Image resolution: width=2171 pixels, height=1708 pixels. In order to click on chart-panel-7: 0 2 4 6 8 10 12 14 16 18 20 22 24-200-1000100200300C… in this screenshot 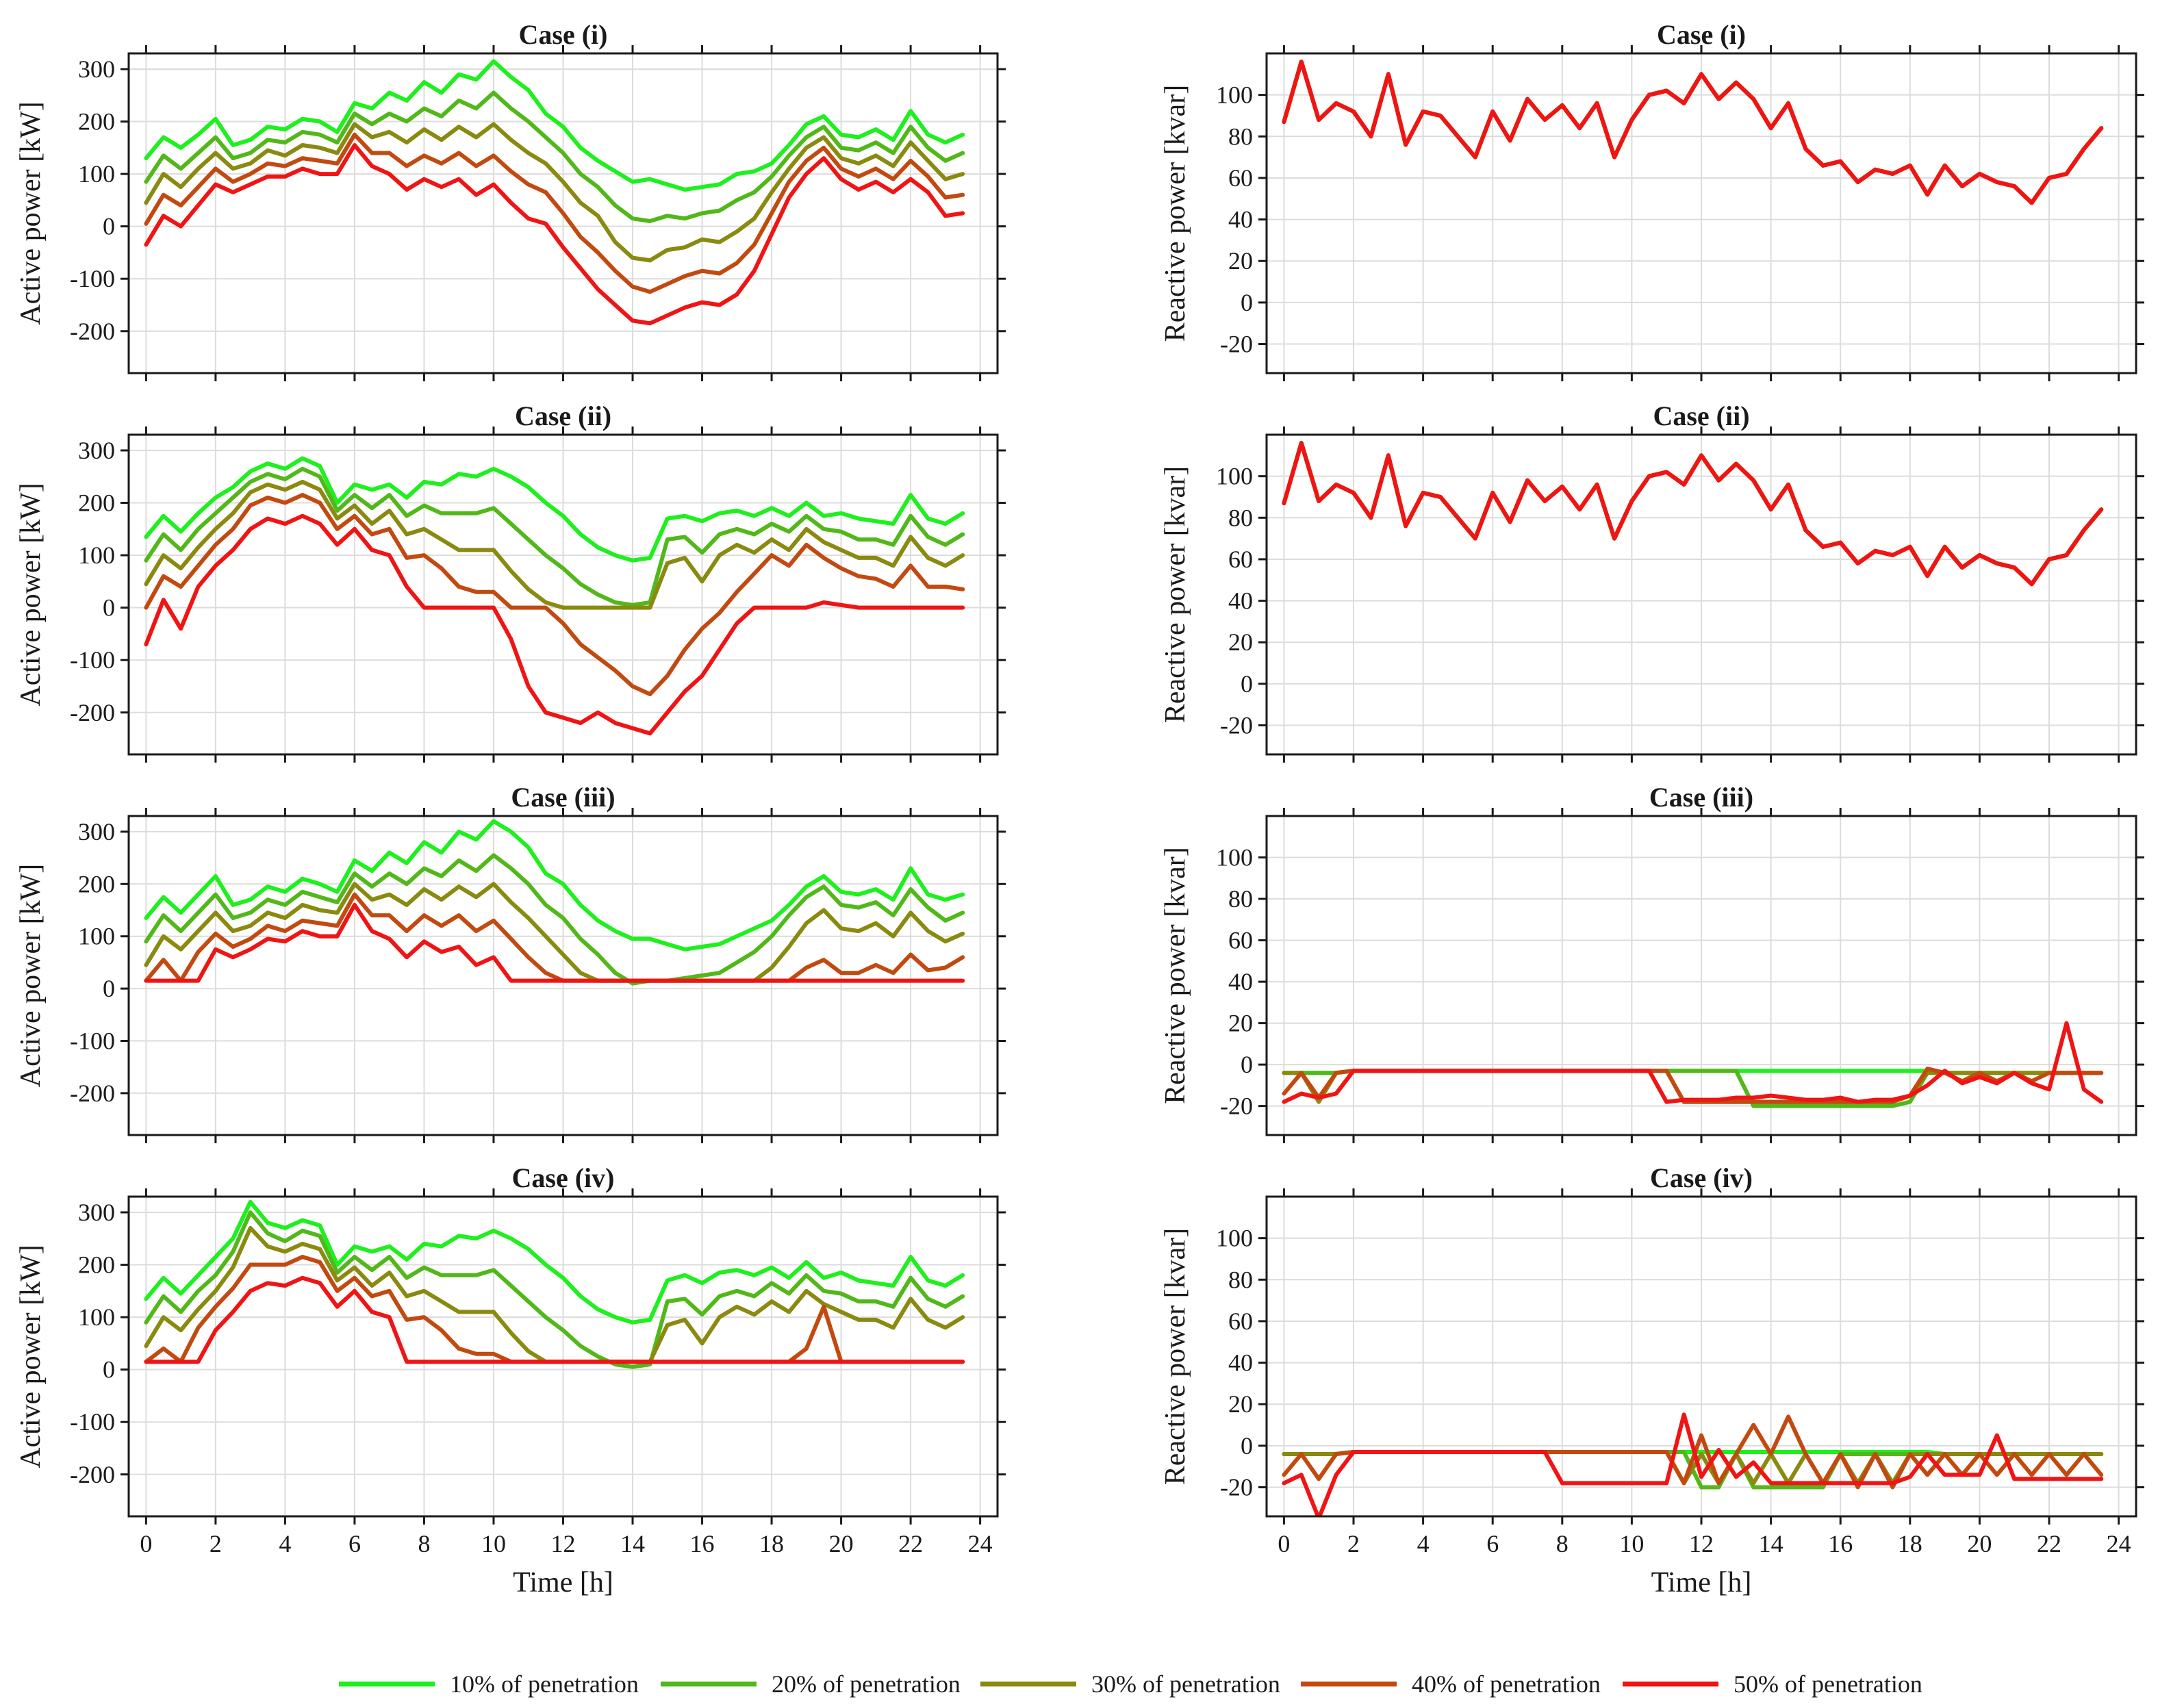, I will do `click(511, 1380)`.